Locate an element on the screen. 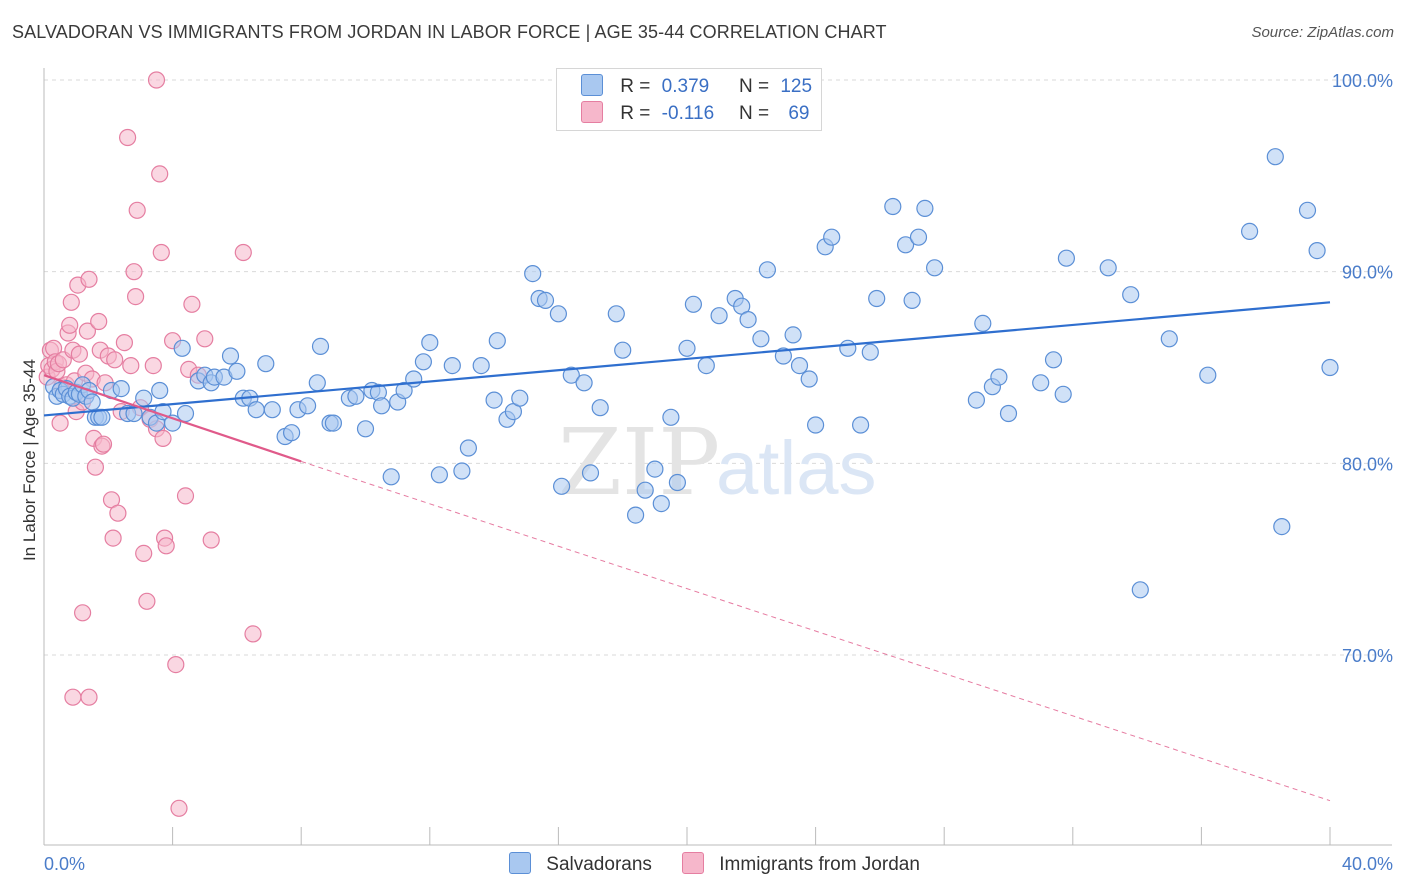 This screenshot has height=892, width=1406. watermark: ZIP atlas is located at coordinates (717, 462).